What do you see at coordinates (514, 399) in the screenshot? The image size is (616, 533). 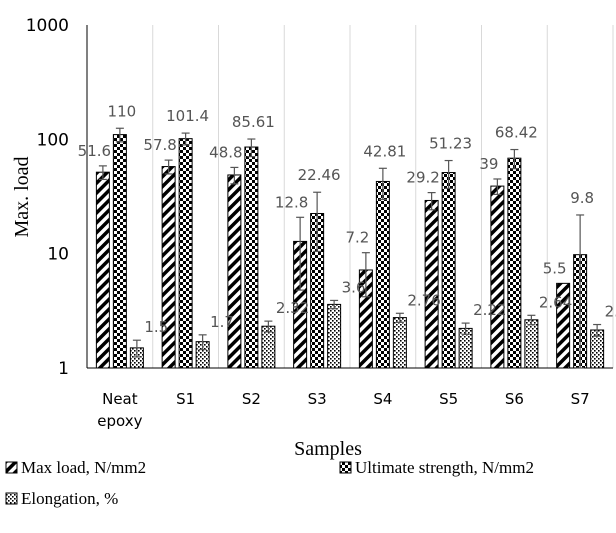 I see `x-tick-label: S6` at bounding box center [514, 399].